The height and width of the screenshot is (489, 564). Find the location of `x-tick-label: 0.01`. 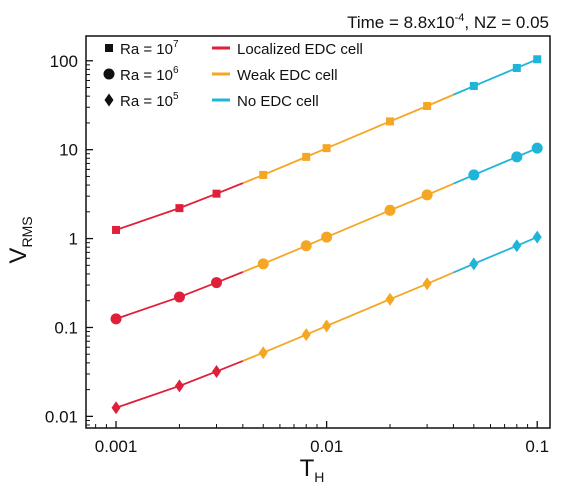

x-tick-label: 0.01 is located at coordinates (326, 446).